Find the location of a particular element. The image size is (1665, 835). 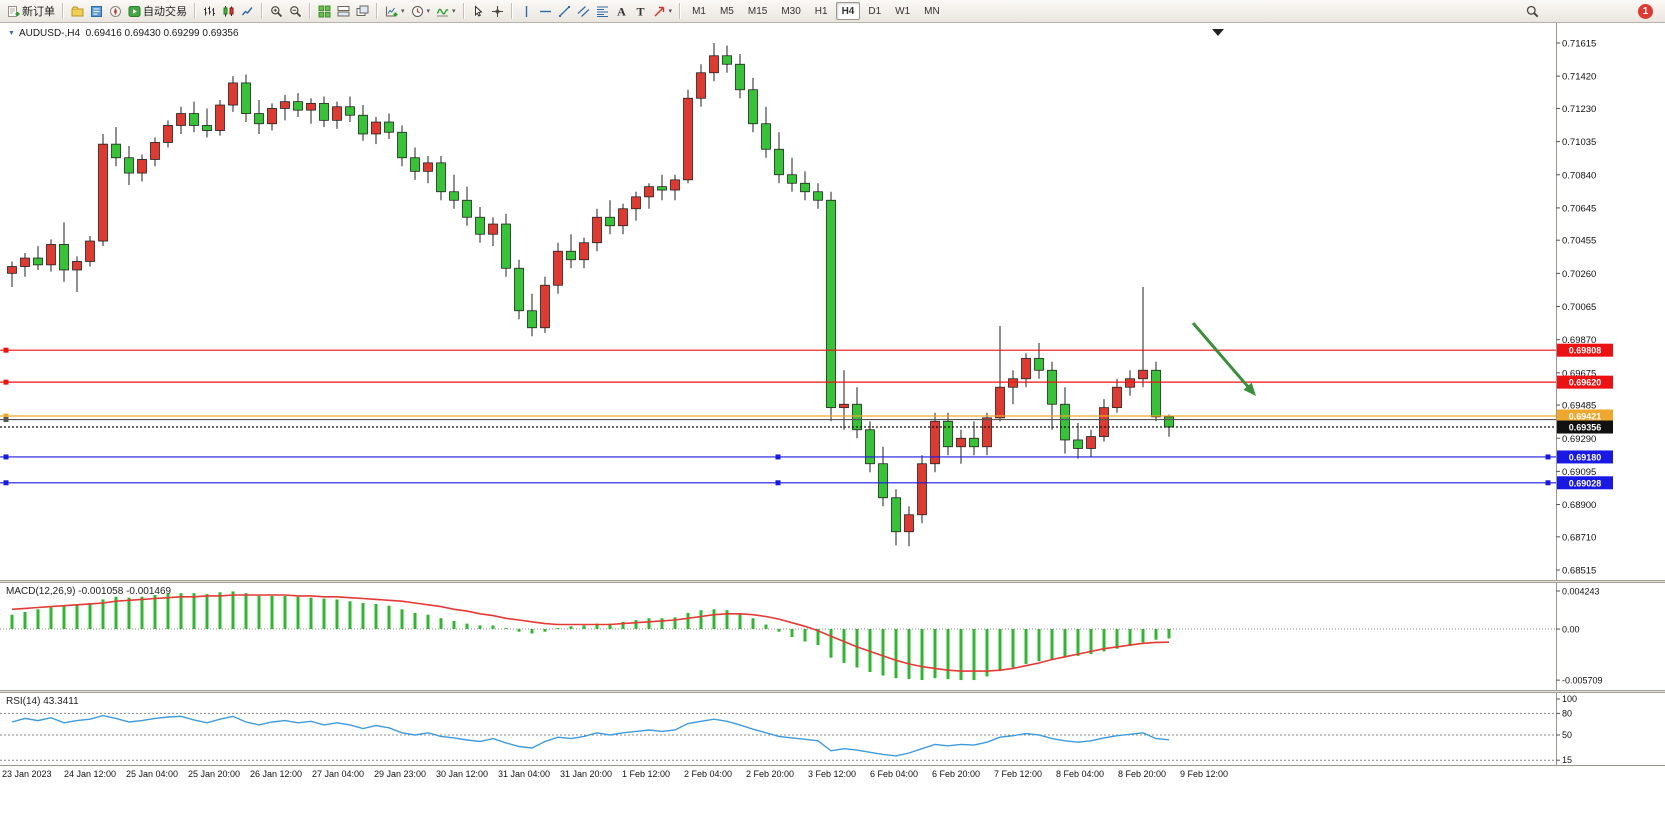

navigator-icon is located at coordinates (115, 11).